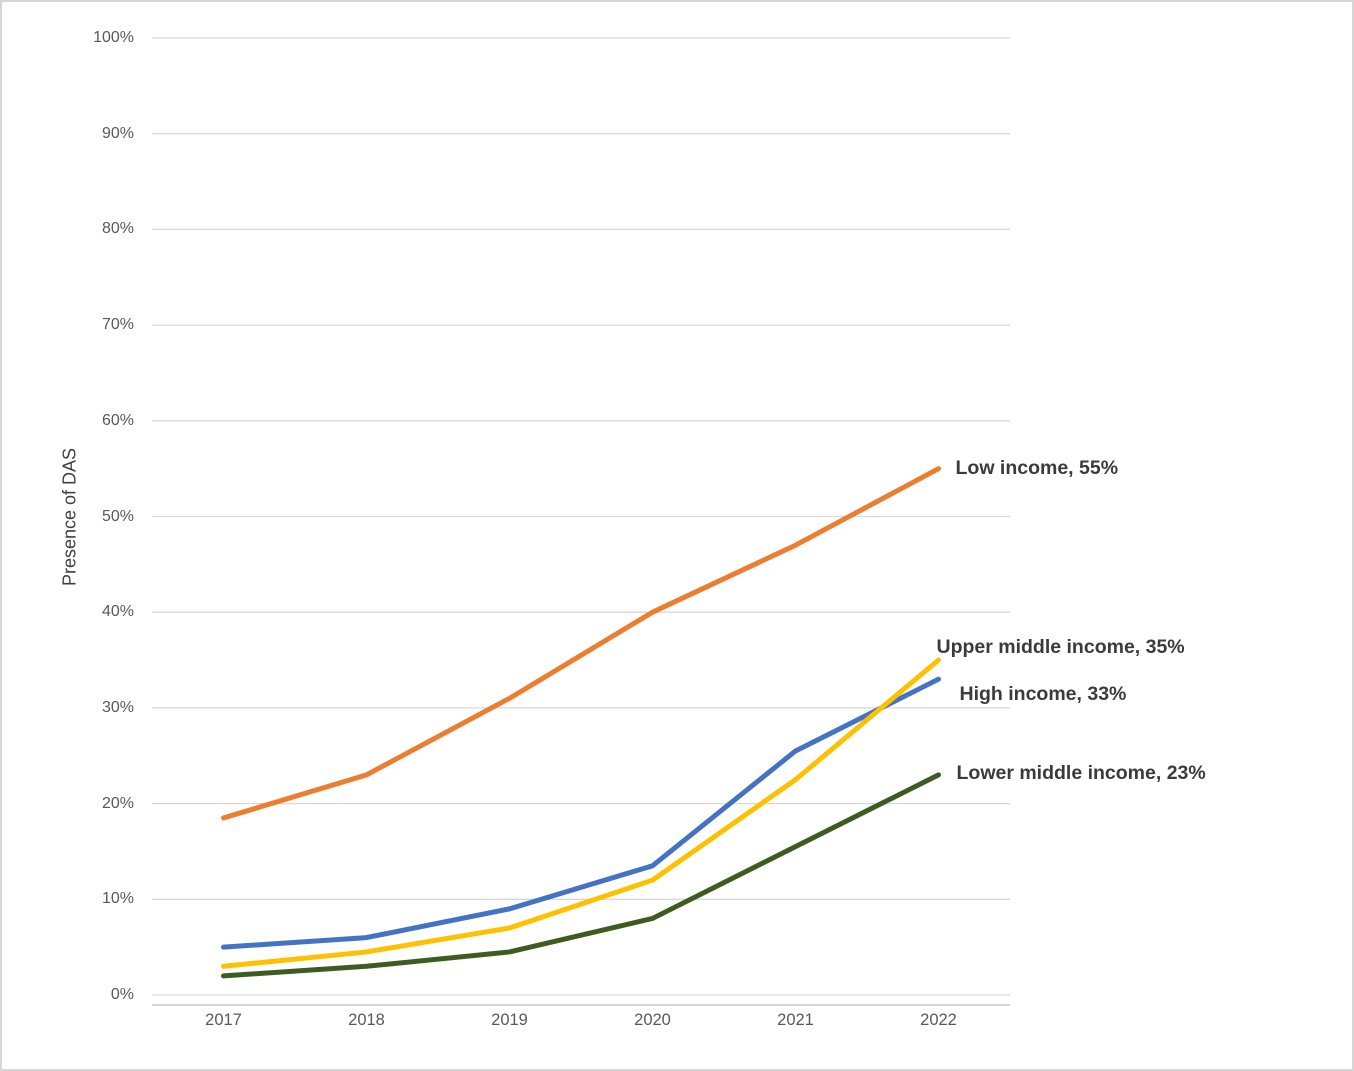 Image resolution: width=1354 pixels, height=1071 pixels. I want to click on x-tick-label: 2020, so click(652, 1020).